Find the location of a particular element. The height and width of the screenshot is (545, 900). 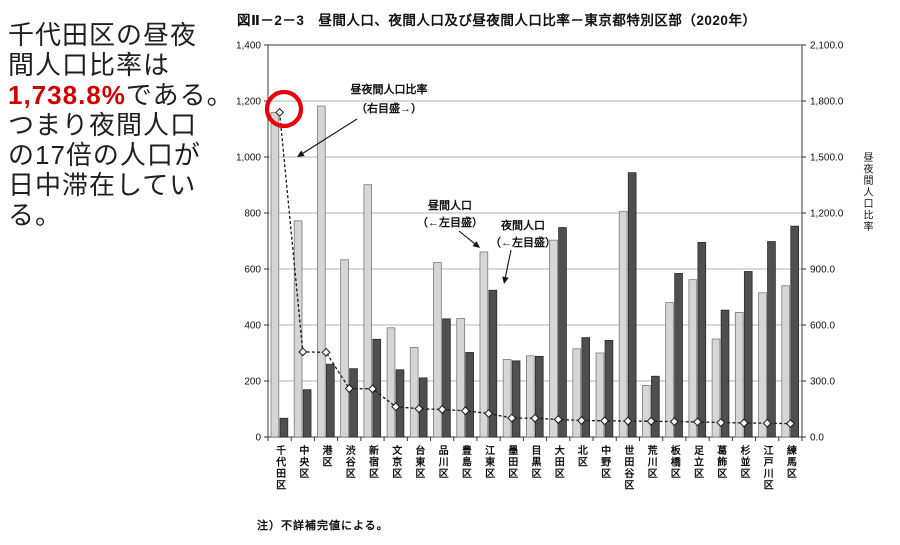

x-axis-label: 中央区 is located at coordinates (302, 462).